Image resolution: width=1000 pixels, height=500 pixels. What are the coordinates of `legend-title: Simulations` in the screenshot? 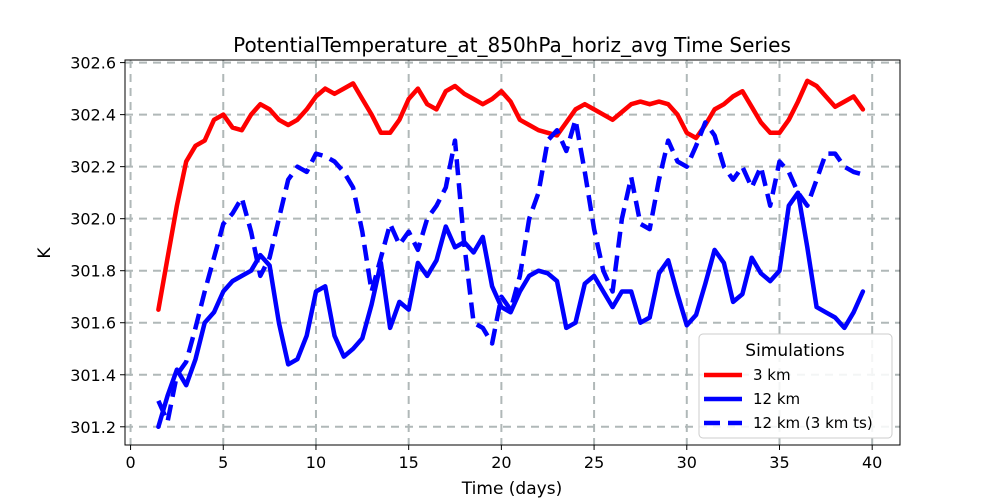 It's located at (795, 351).